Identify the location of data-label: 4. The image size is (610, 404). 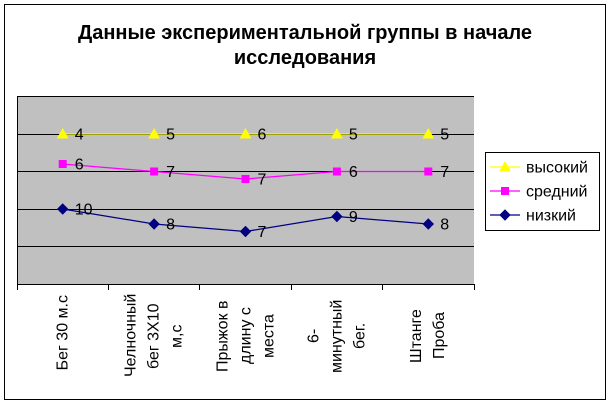
(79, 135).